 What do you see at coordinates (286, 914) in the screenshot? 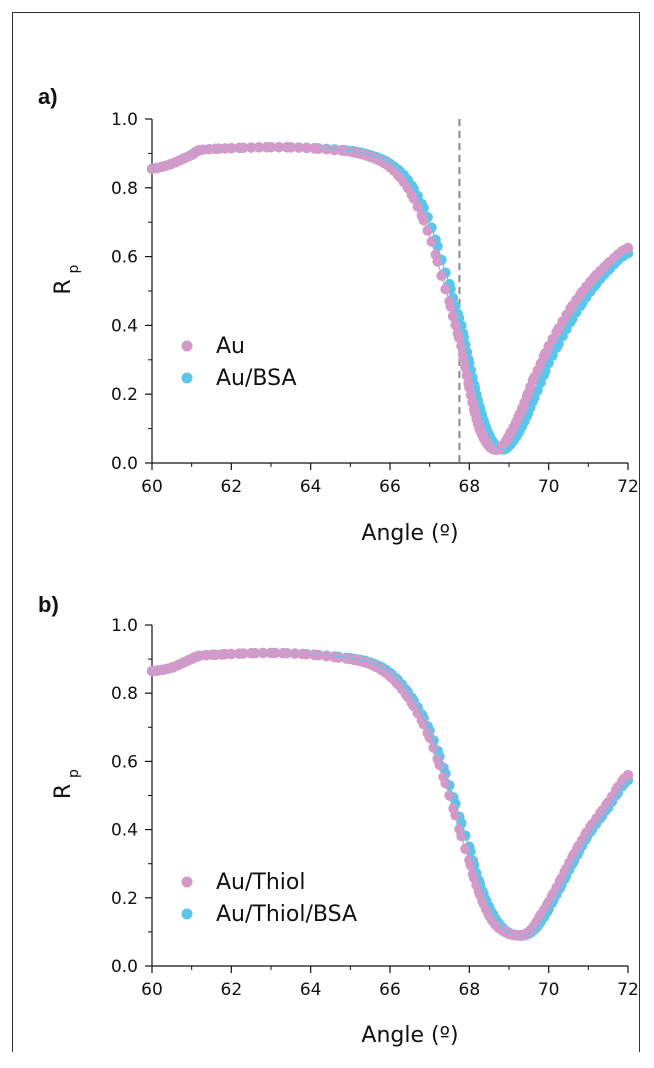
I see `legend-label: Au/Thiol/BSA` at bounding box center [286, 914].